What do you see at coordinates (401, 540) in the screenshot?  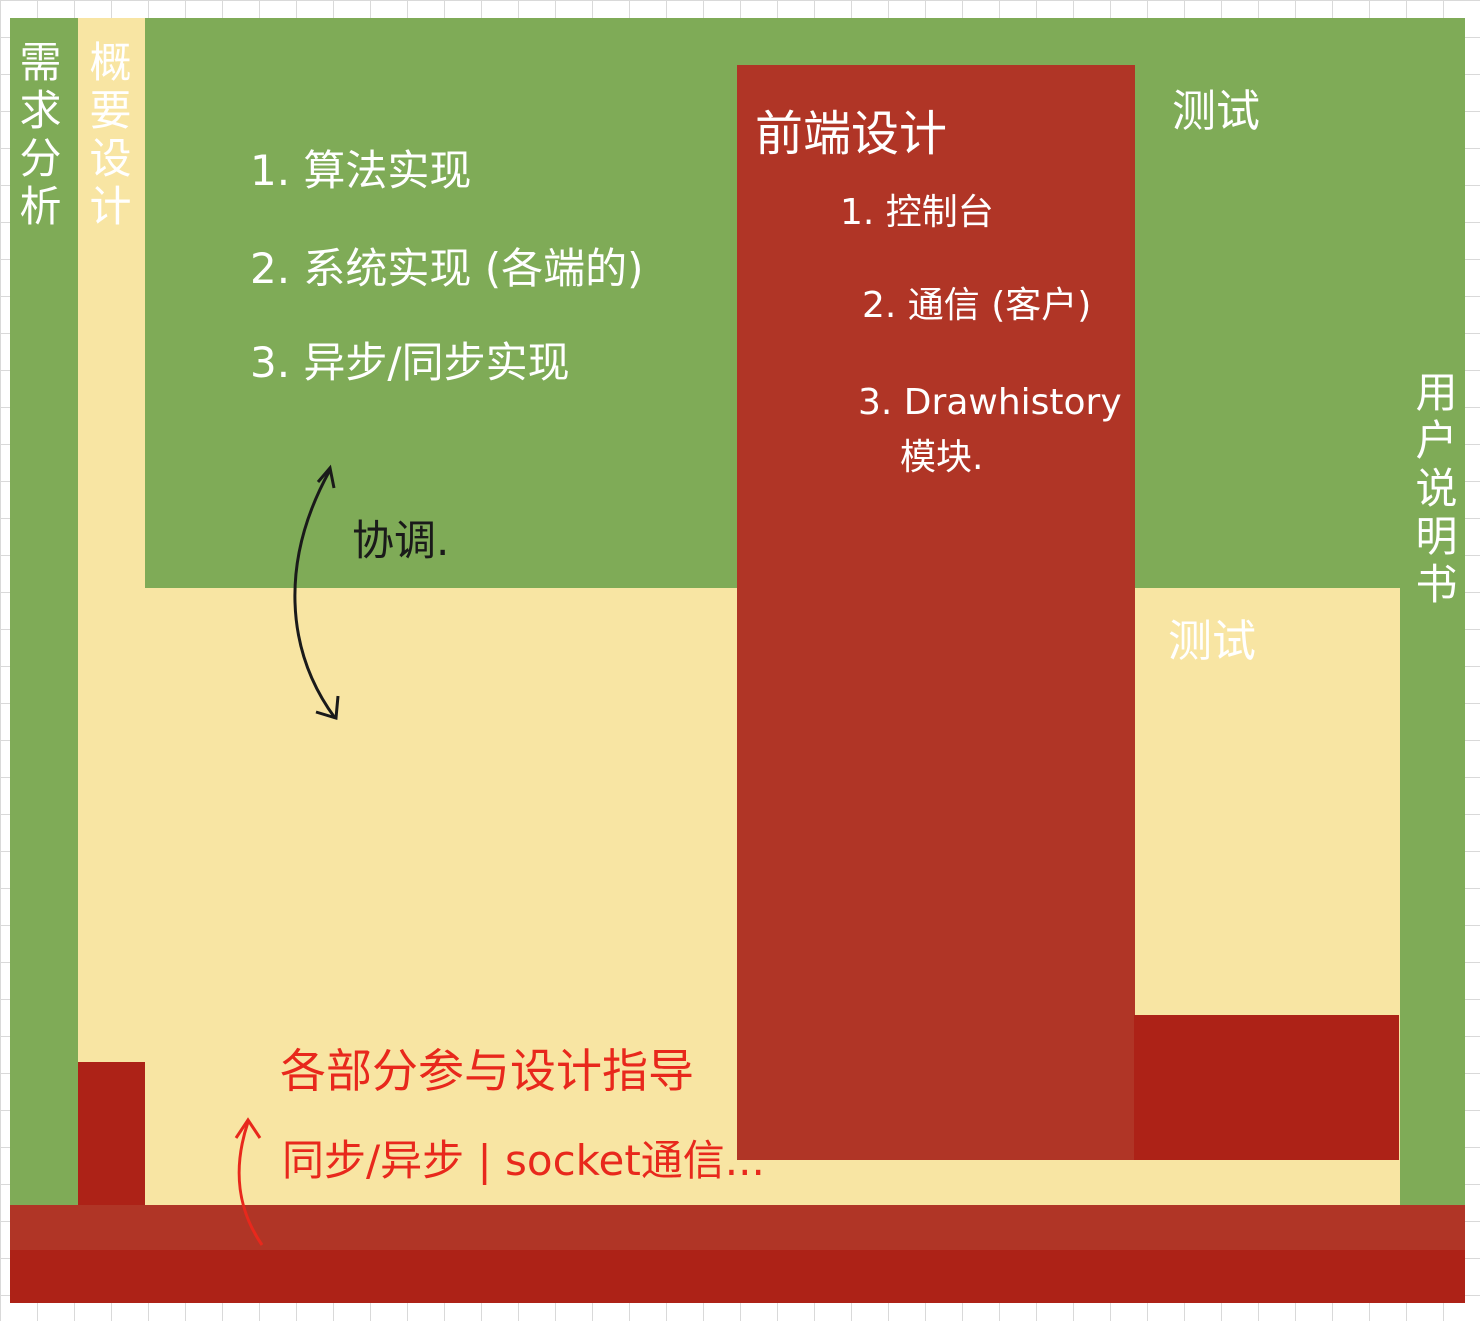 I see `coordination-label: 协调.` at bounding box center [401, 540].